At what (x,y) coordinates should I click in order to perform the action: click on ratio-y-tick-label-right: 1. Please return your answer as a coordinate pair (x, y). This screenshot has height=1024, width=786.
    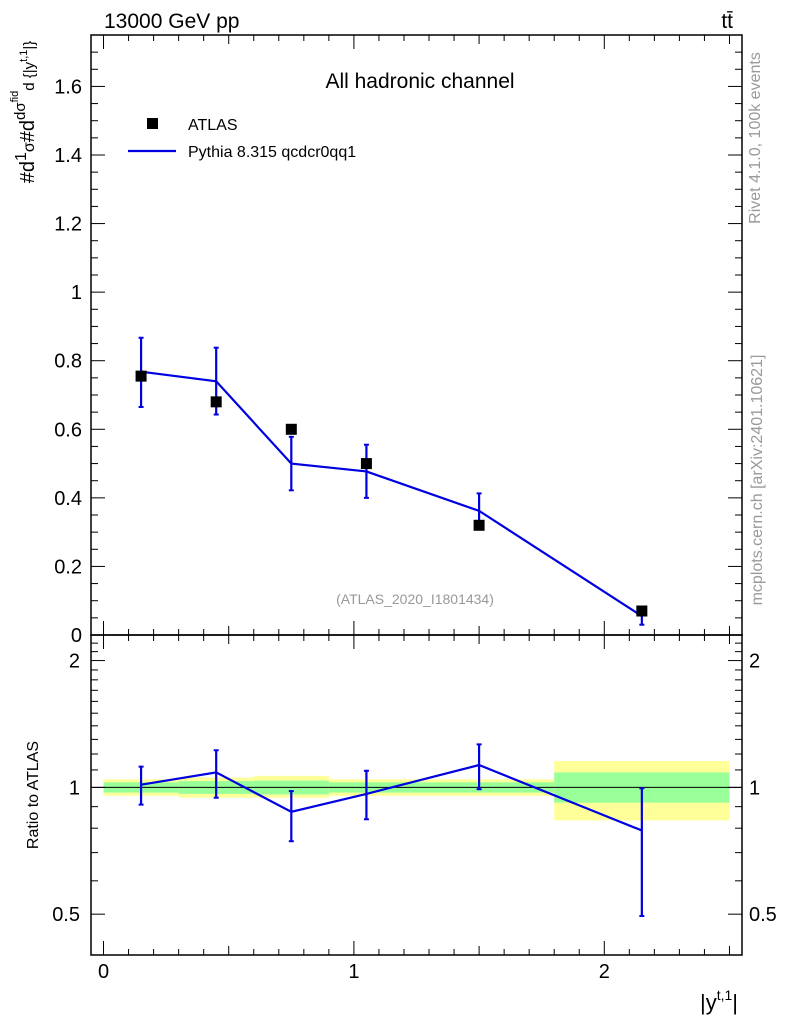
    Looking at the image, I should click on (754, 788).